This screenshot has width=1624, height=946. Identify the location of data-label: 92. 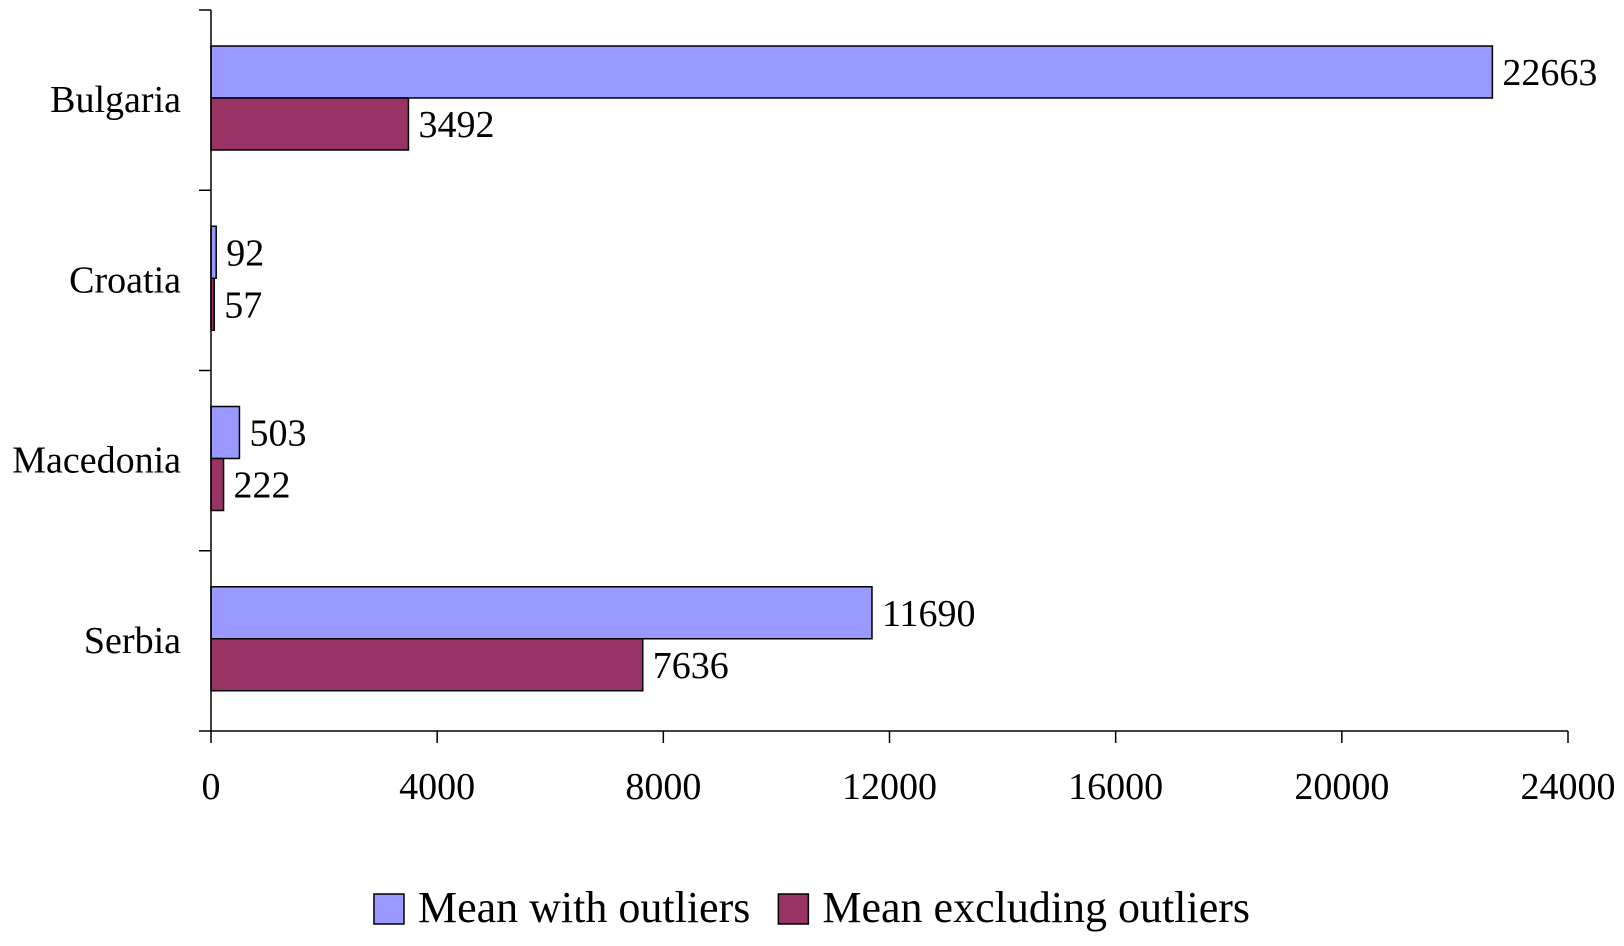
(245, 253).